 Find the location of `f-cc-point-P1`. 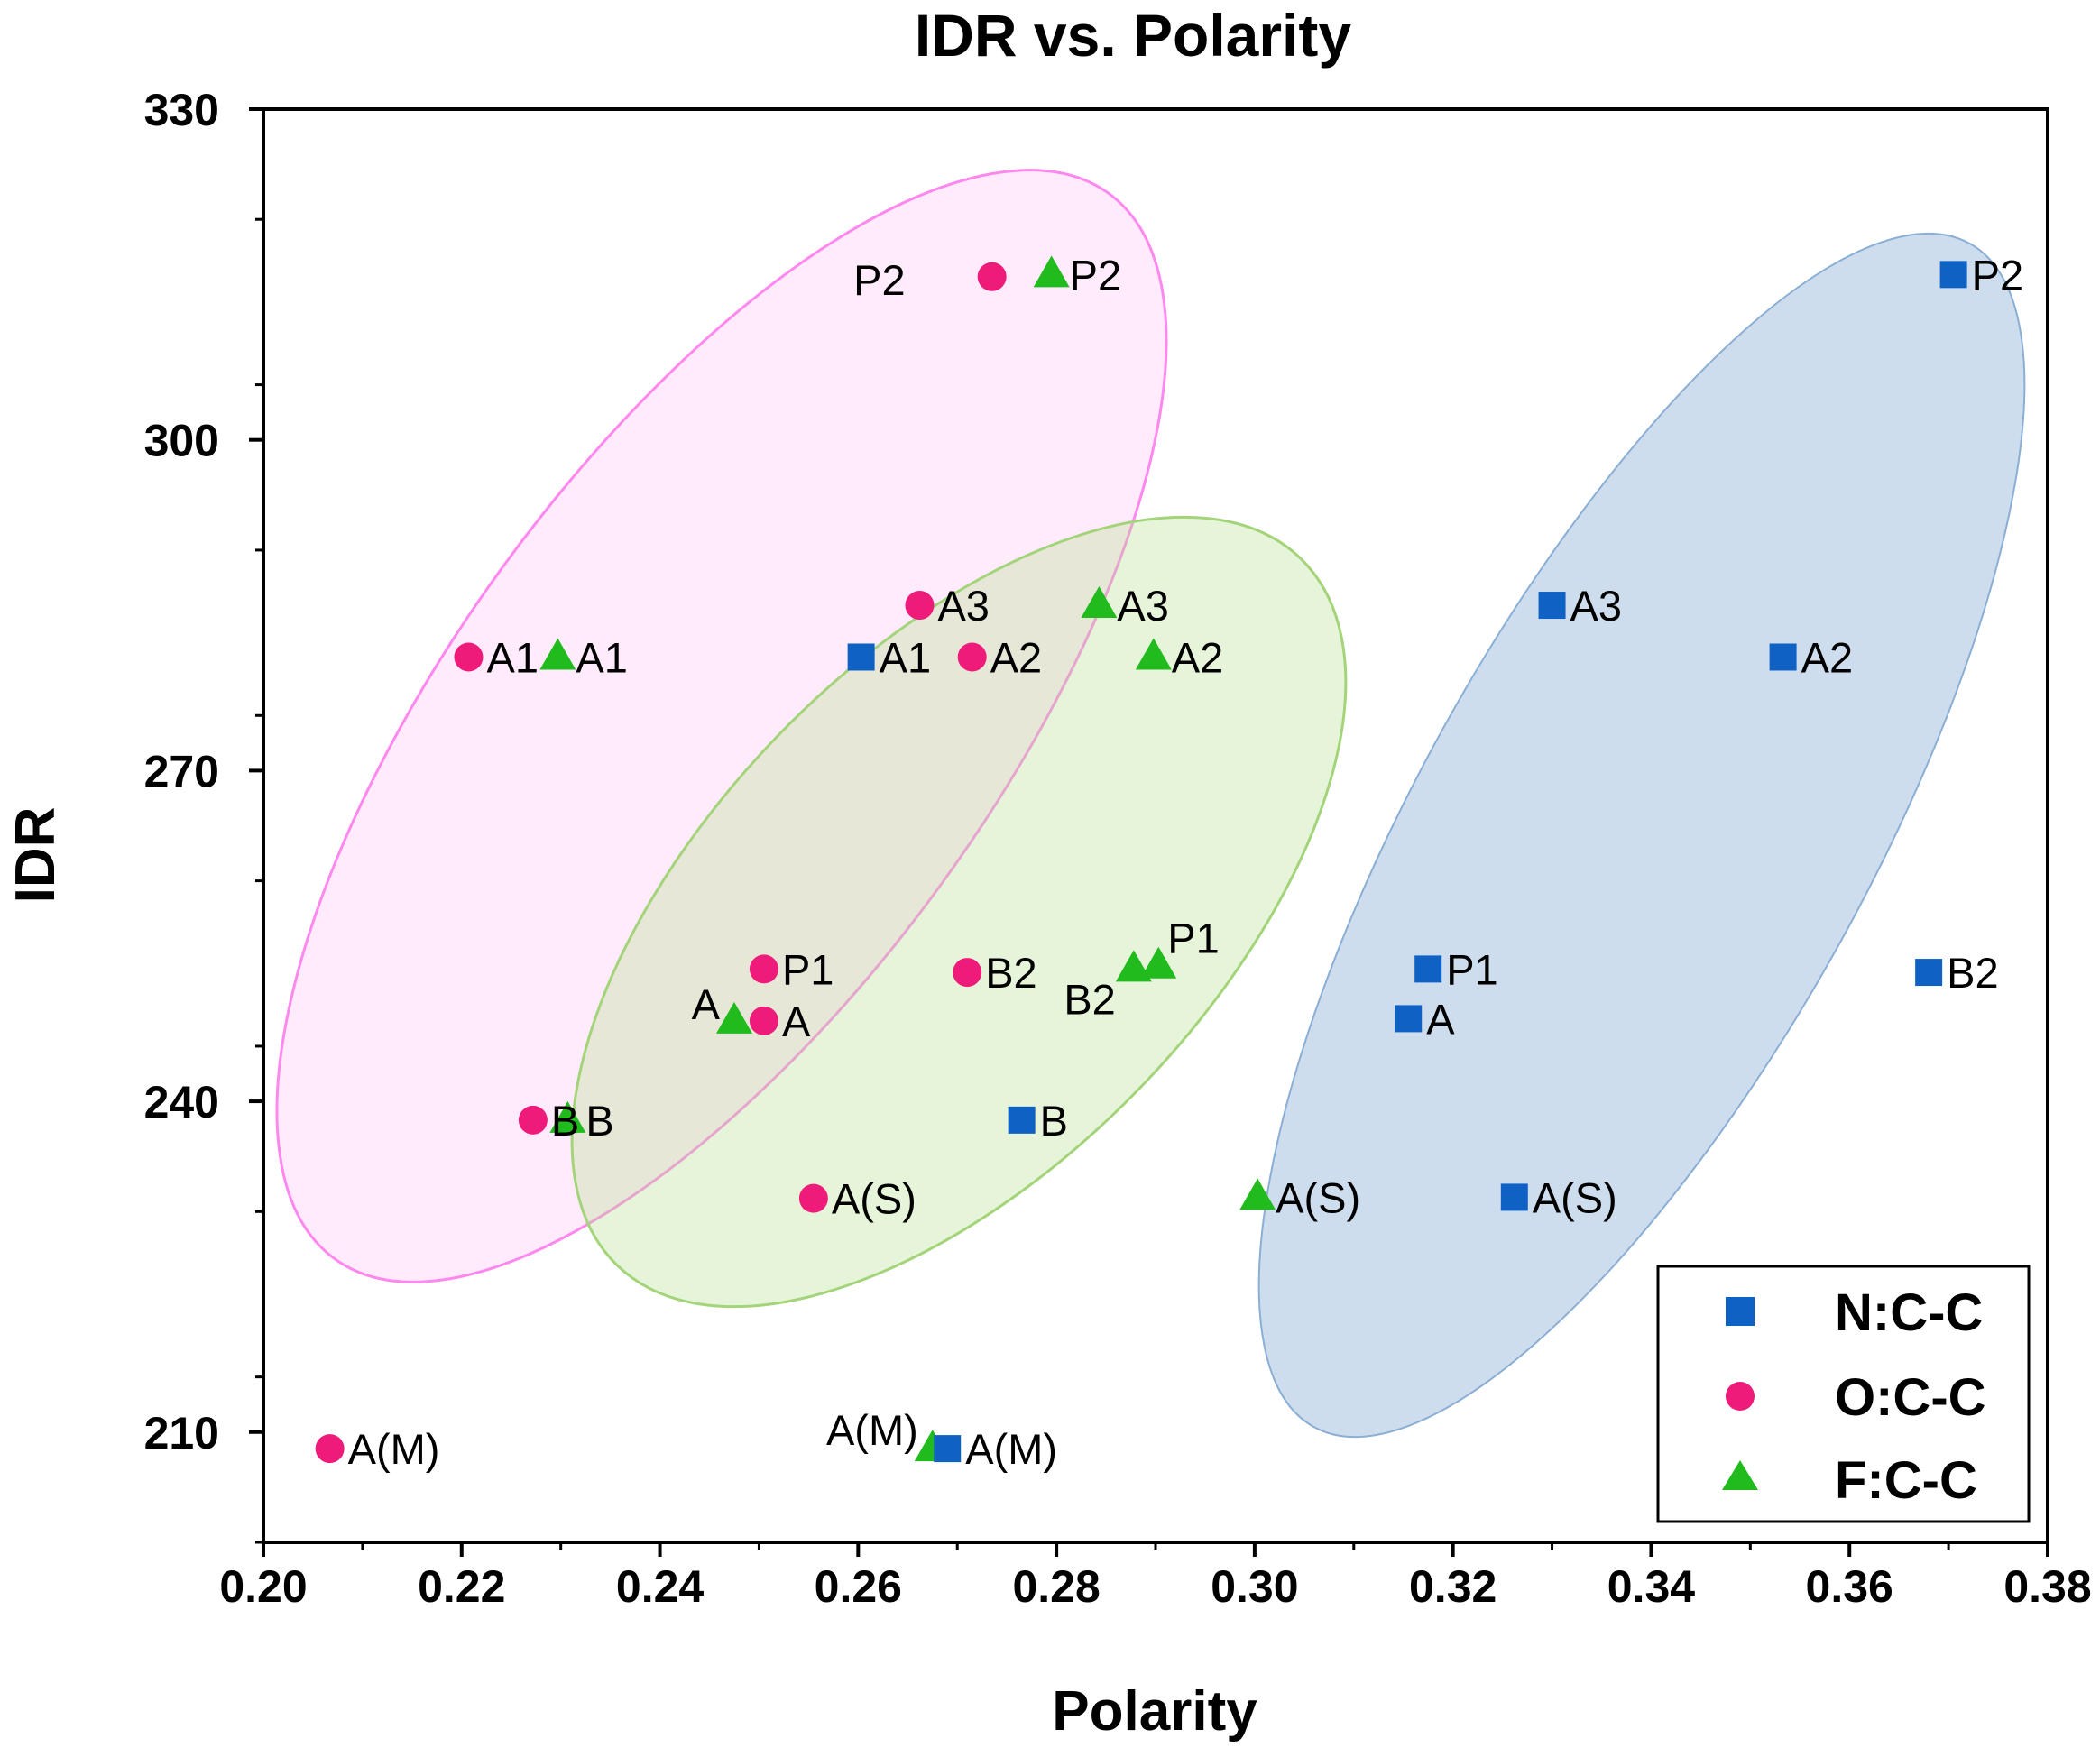

f-cc-point-P1 is located at coordinates (1158, 962).